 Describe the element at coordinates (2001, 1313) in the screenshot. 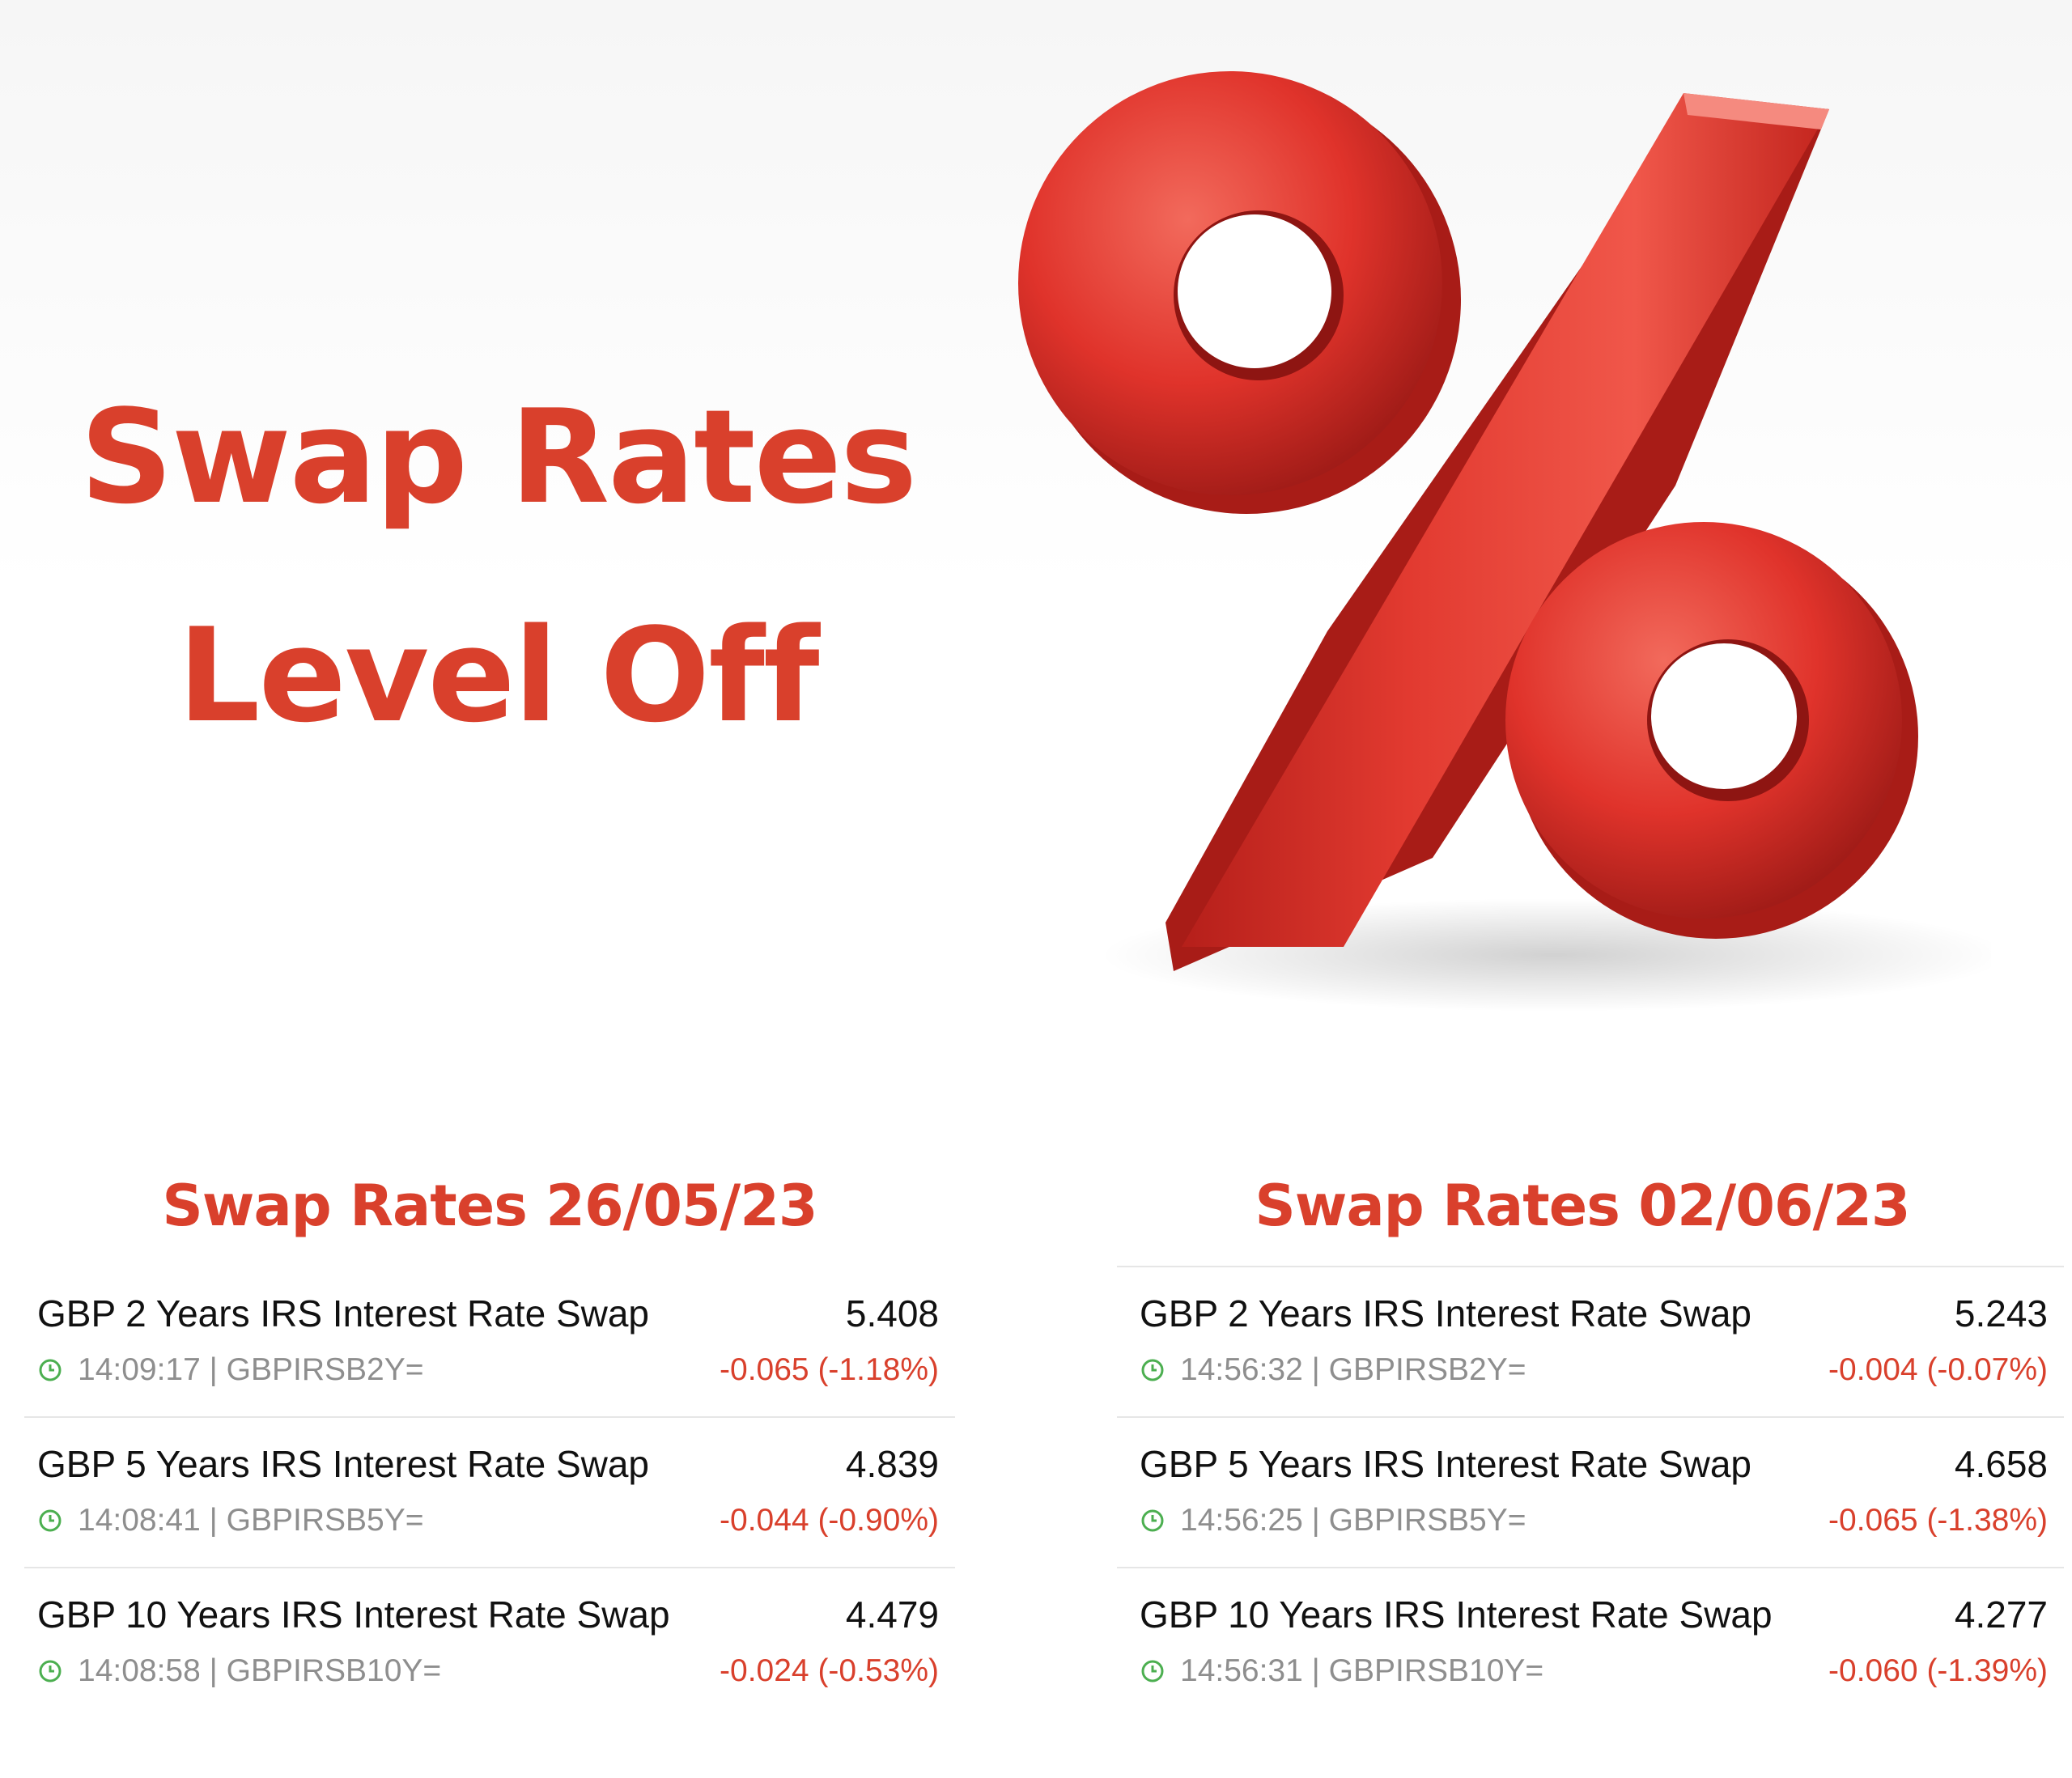

I see `quote-value: 5.243` at that location.